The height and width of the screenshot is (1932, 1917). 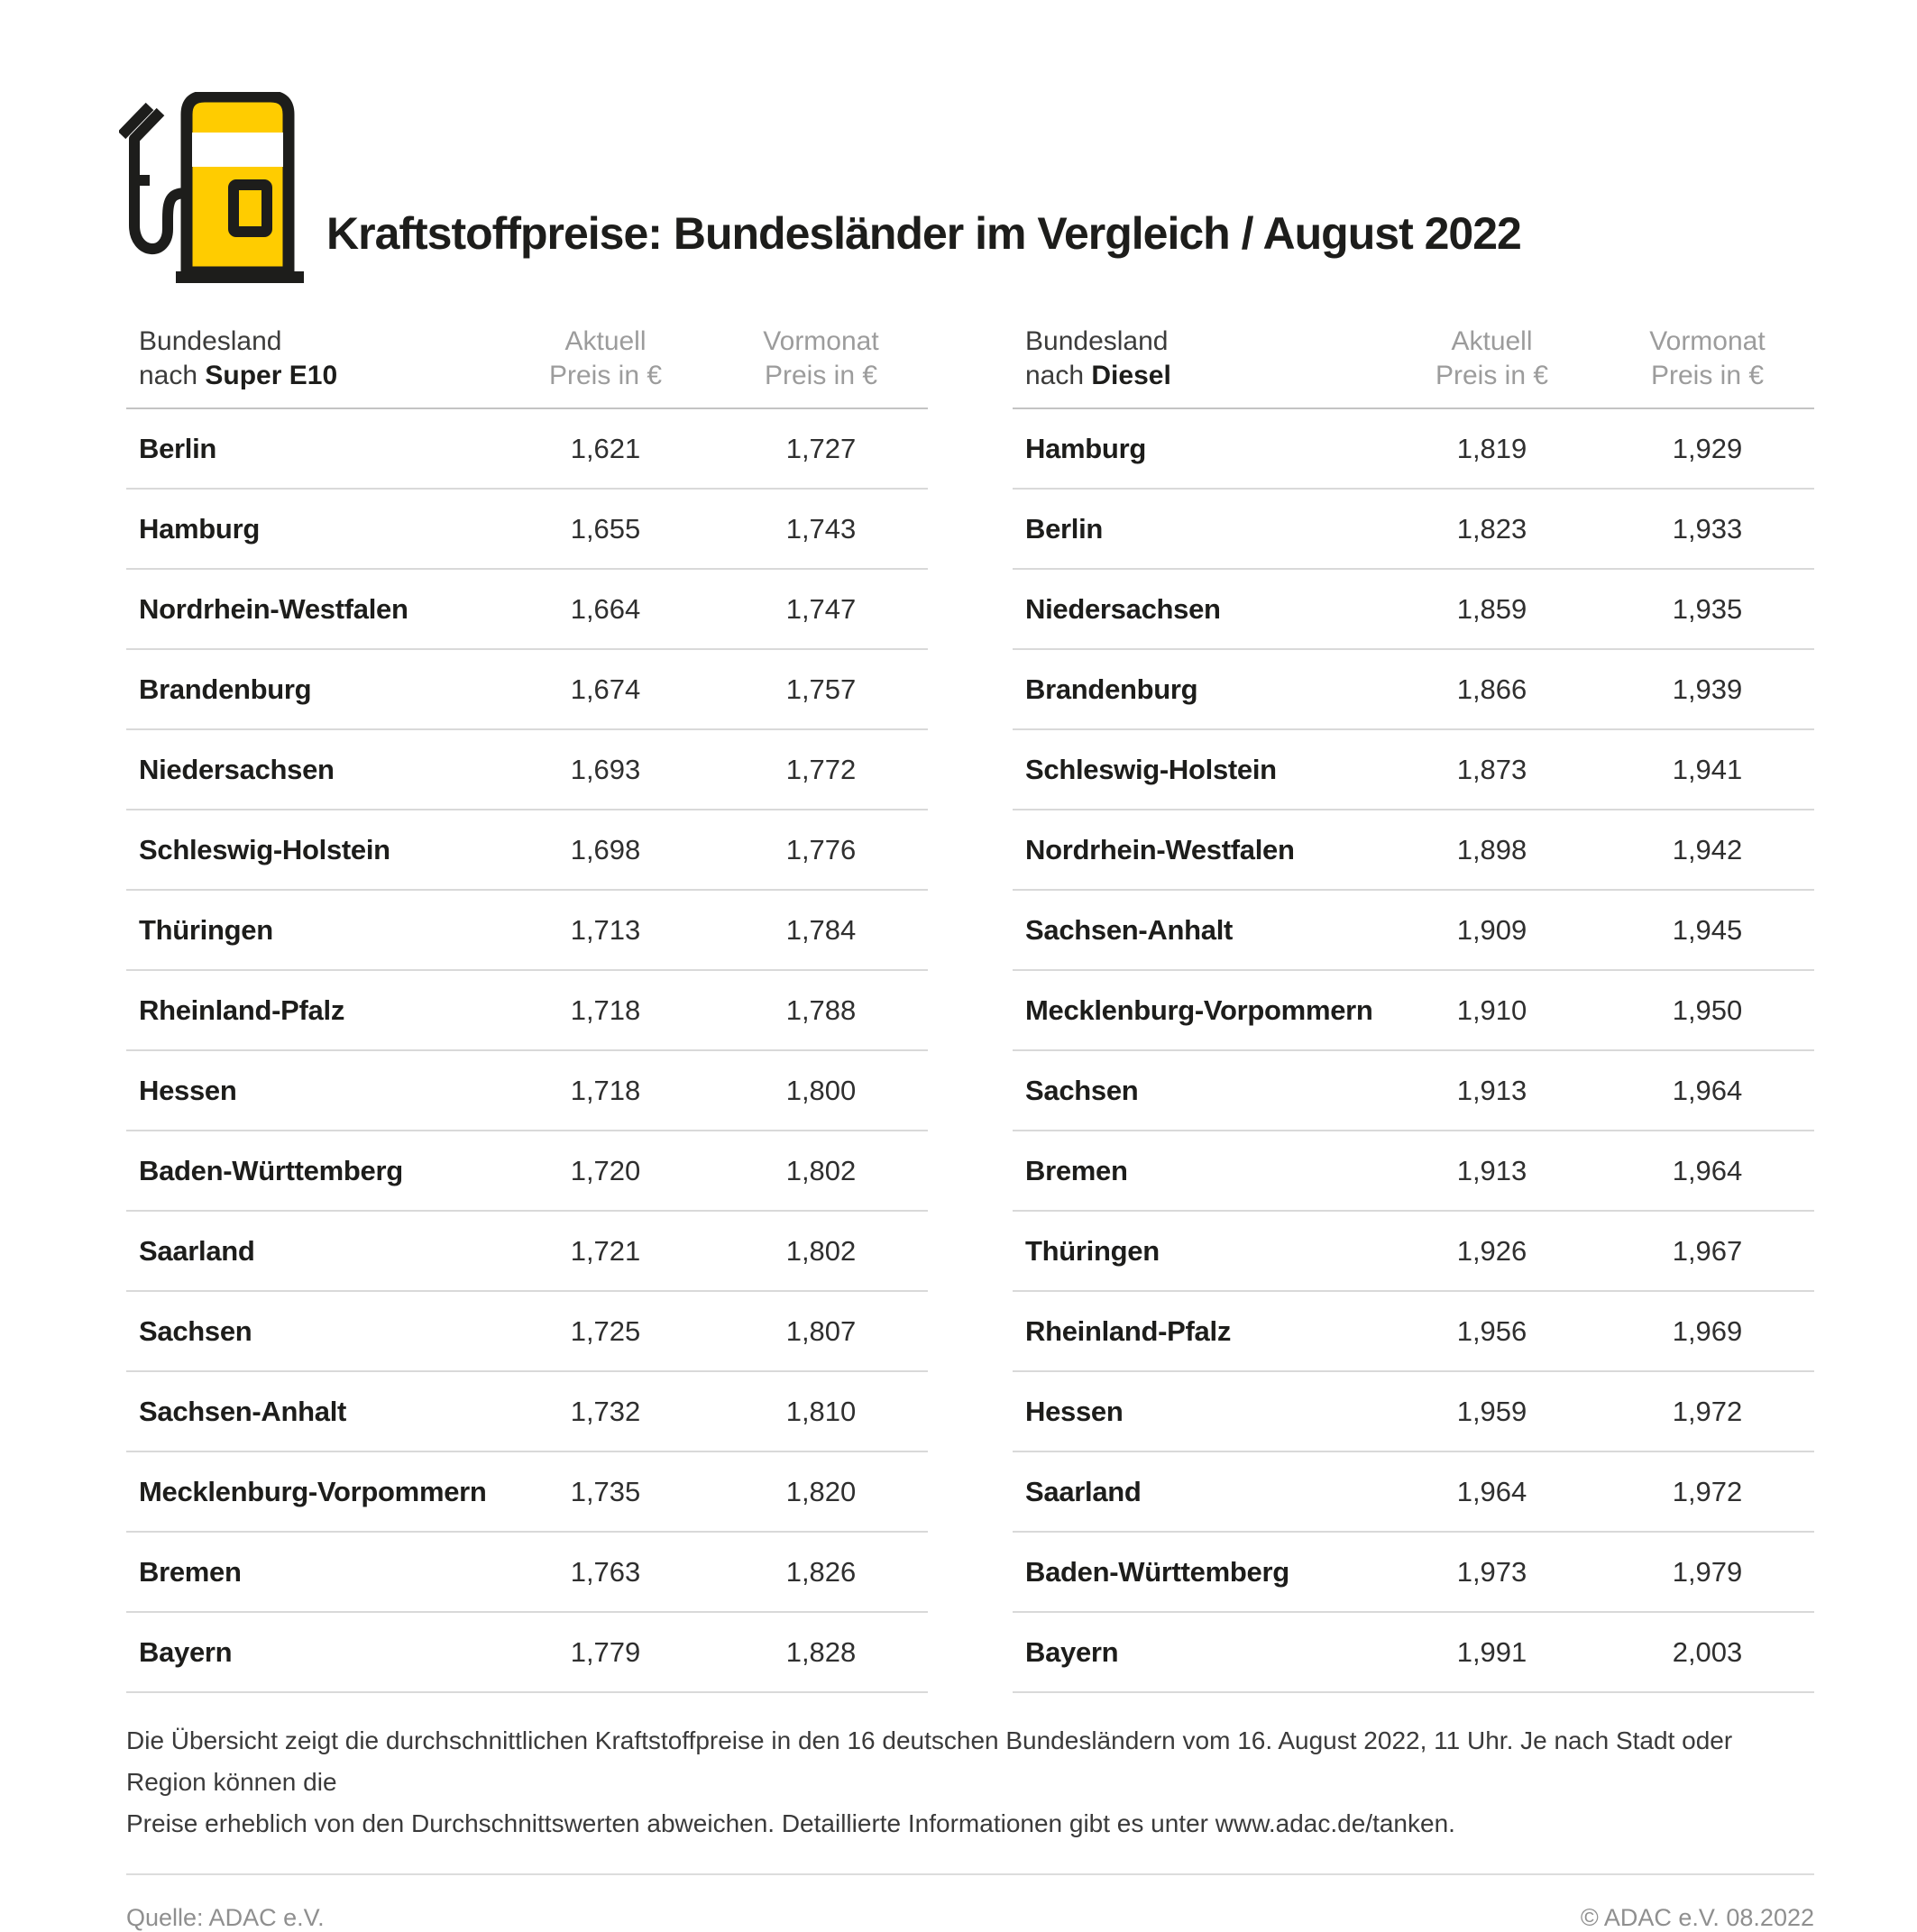 I want to click on table-header-bundesland: Bundesland nach Super E10, so click(x=320, y=359).